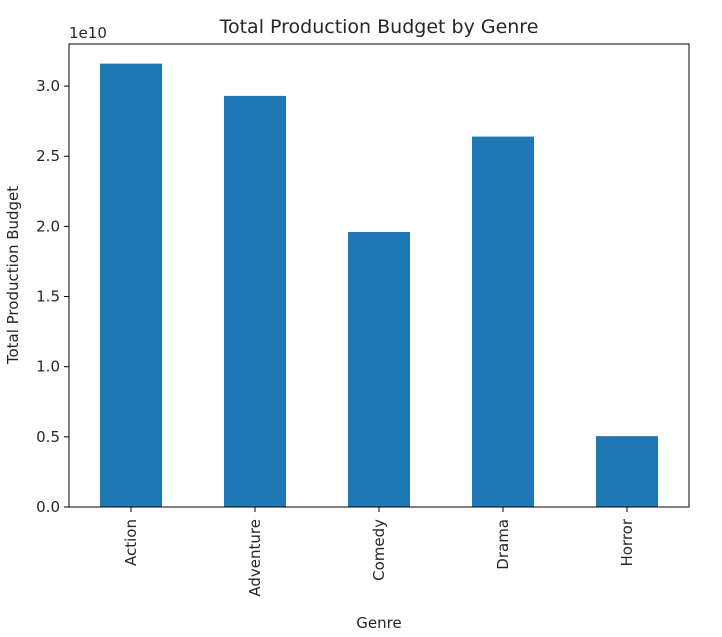 Image resolution: width=722 pixels, height=637 pixels. I want to click on x-tick-label: Comedy, so click(379, 550).